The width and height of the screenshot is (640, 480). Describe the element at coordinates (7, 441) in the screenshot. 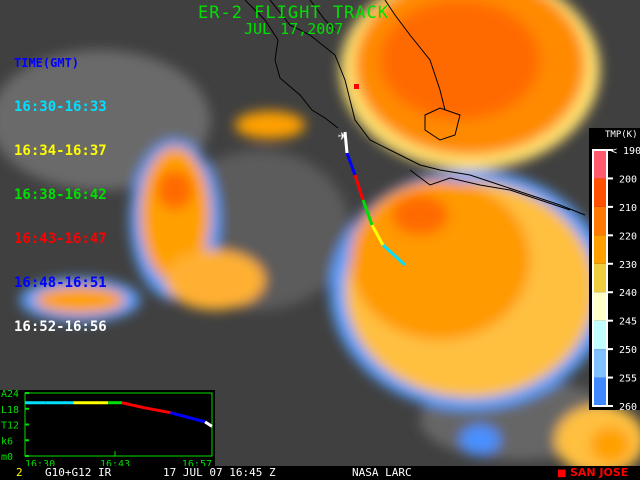

I see `y-tick-label: k6` at that location.